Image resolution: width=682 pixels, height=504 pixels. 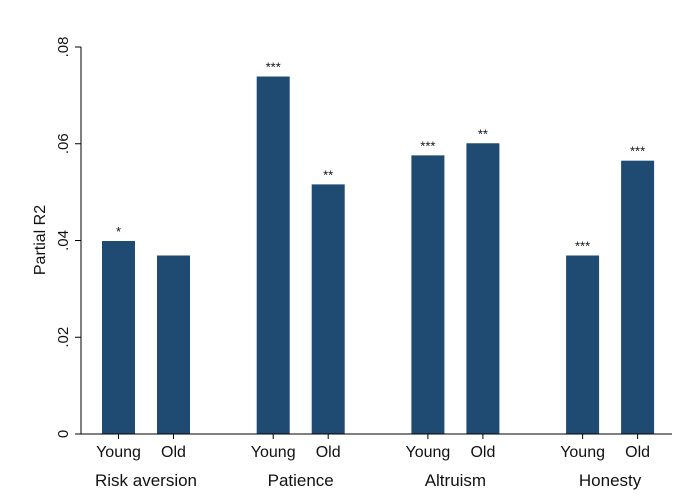 I want to click on group-label: Honesty, so click(x=610, y=480).